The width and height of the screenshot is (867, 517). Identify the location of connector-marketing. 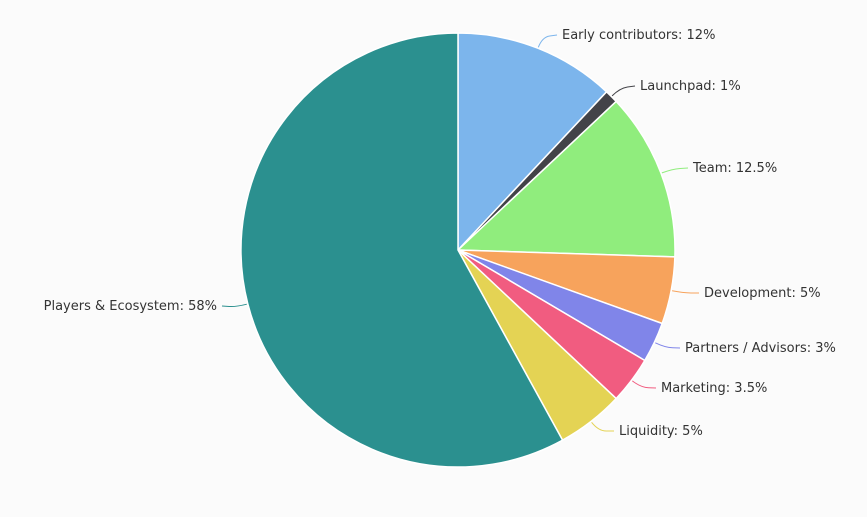
(644, 384).